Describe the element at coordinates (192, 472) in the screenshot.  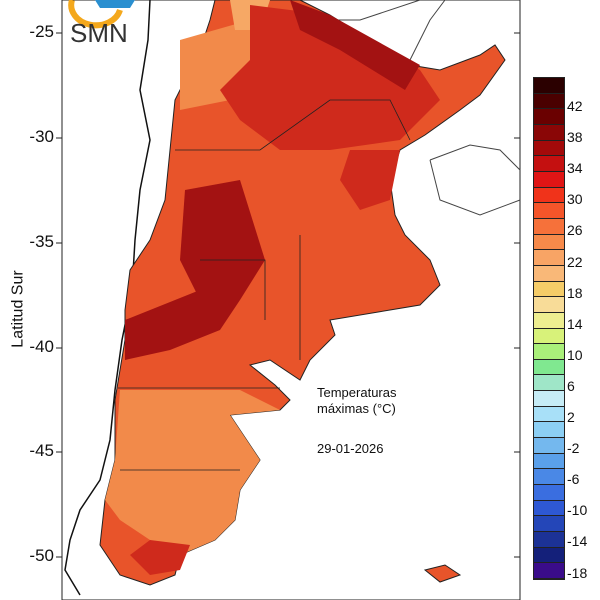
I see `south-cooler-zone` at that location.